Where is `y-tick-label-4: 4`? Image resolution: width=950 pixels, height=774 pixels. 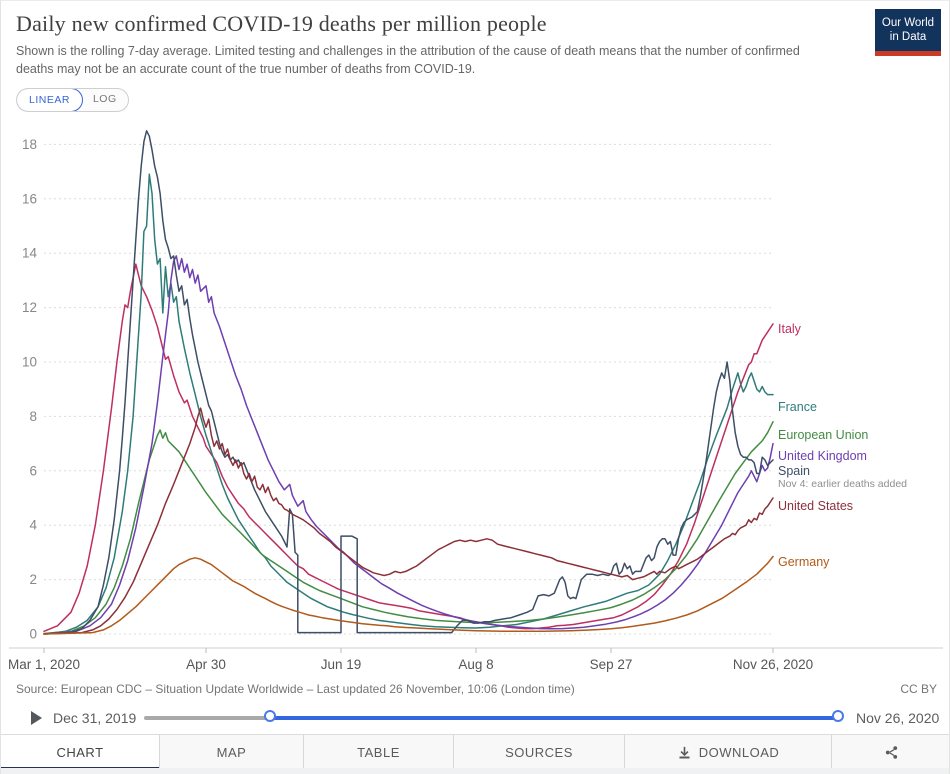 y-tick-label-4: 4 is located at coordinates (33, 525).